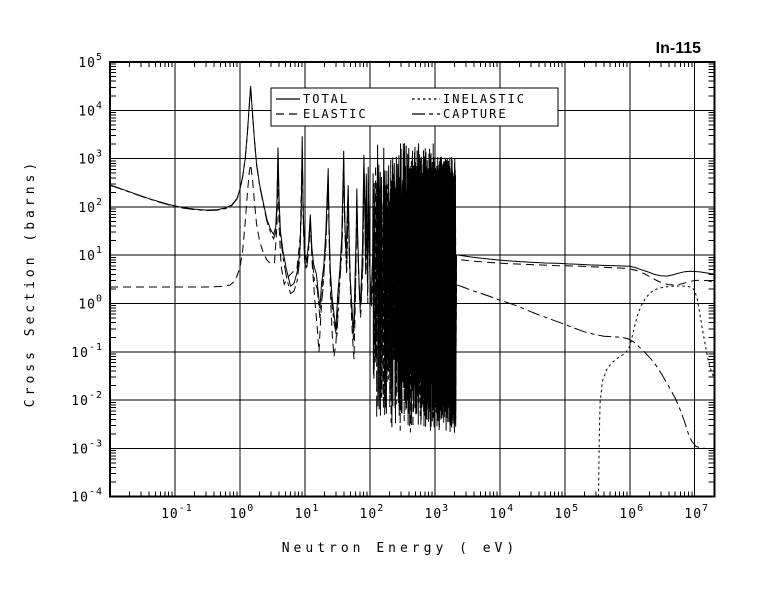 The image size is (780, 590). Describe the element at coordinates (90, 61) in the screenshot. I see `y-tick-10e5: 105` at that location.